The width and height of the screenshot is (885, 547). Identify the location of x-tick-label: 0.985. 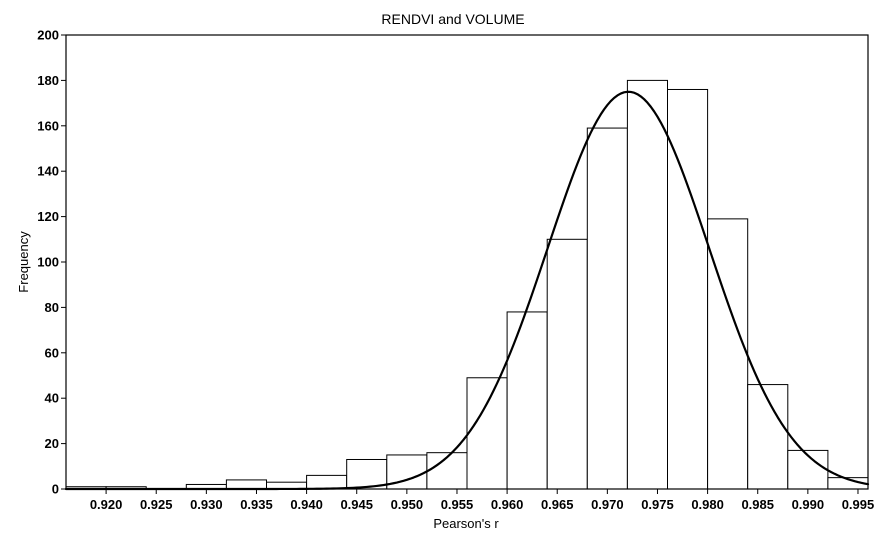
(757, 504).